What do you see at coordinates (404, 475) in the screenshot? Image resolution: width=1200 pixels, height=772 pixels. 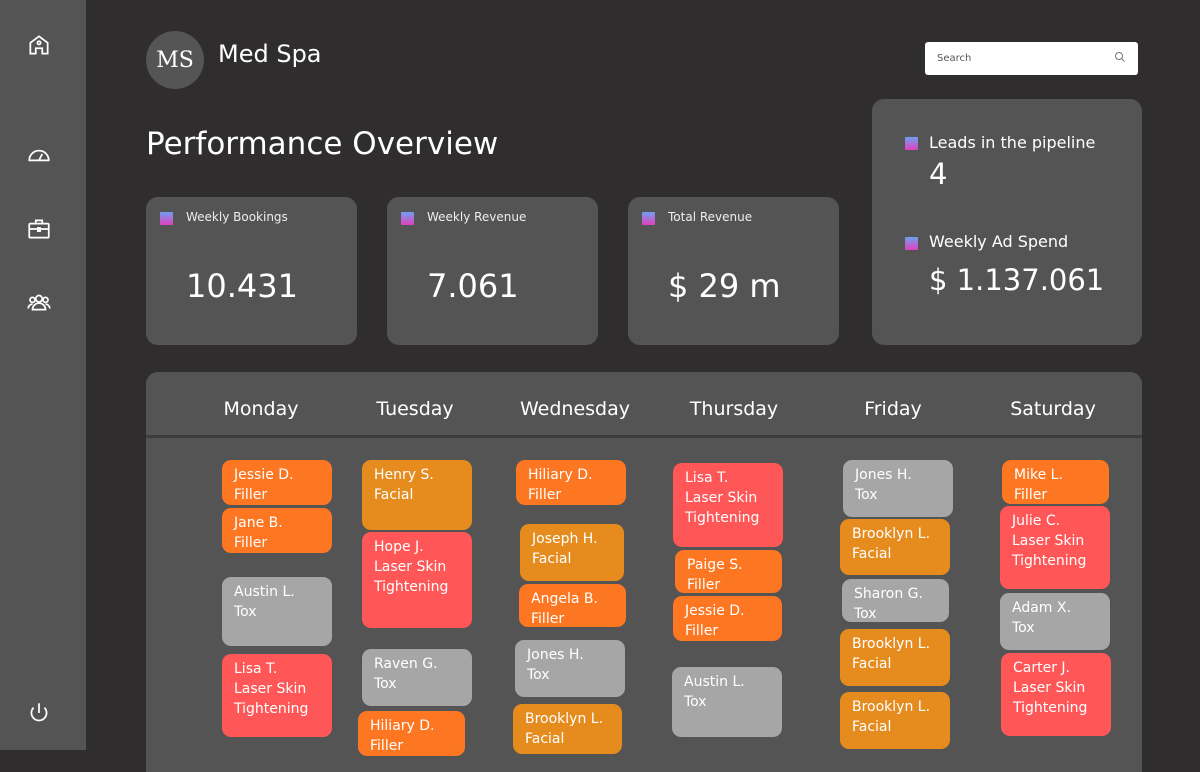 I see `appointment-client: Henry S.` at bounding box center [404, 475].